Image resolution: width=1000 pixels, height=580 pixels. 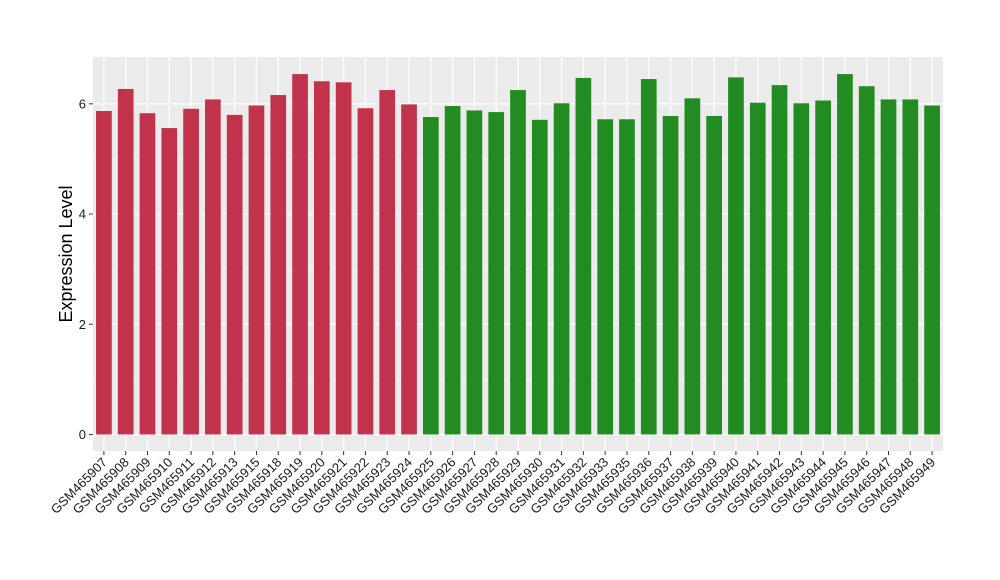 What do you see at coordinates (82, 324) in the screenshot?
I see `y-tick-label: 2` at bounding box center [82, 324].